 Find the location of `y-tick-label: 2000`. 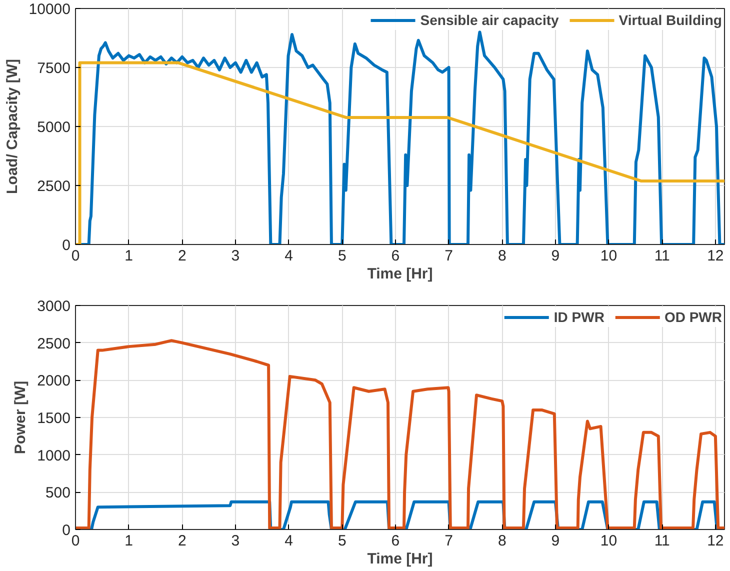

y-tick-label: 2000 is located at coordinates (54, 381).